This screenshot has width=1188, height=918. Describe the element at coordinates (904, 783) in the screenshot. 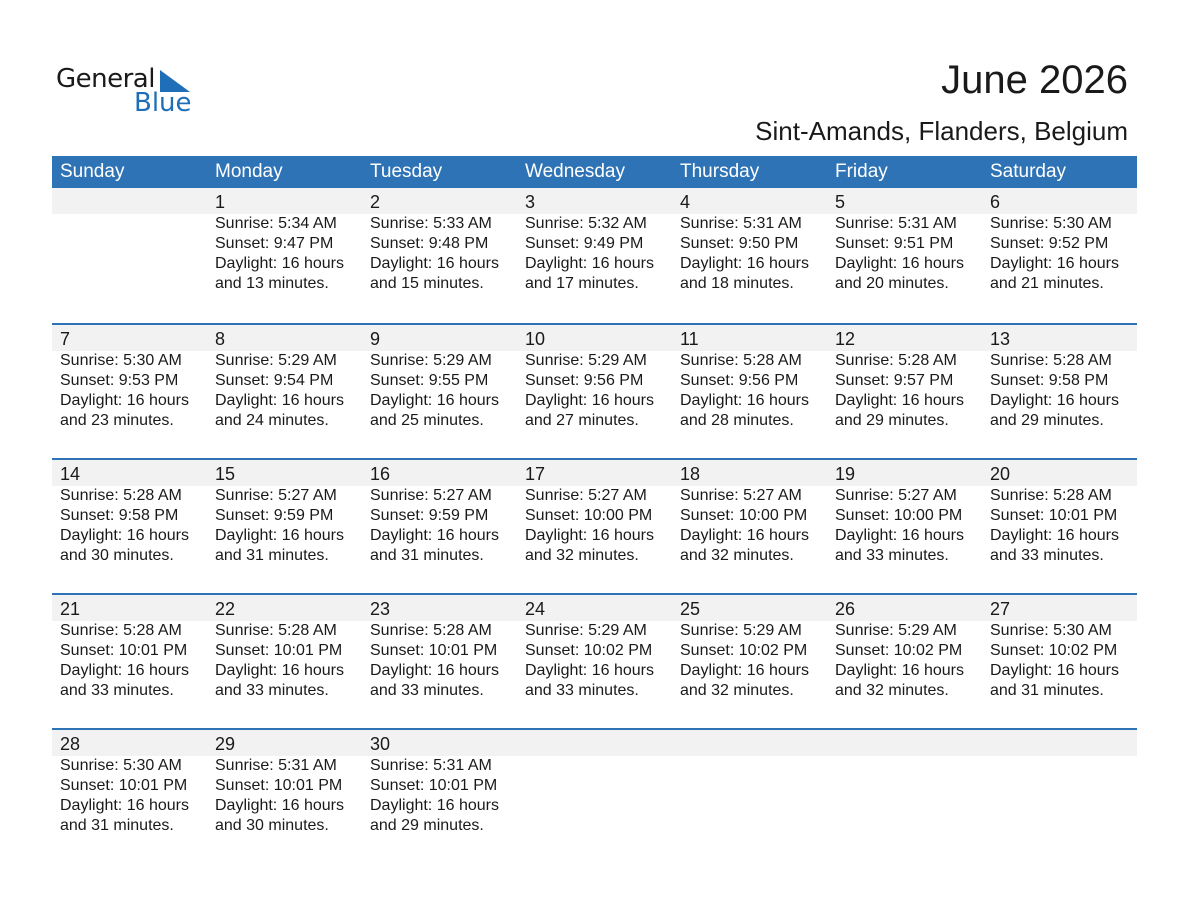

I see `empty-day-cell` at that location.